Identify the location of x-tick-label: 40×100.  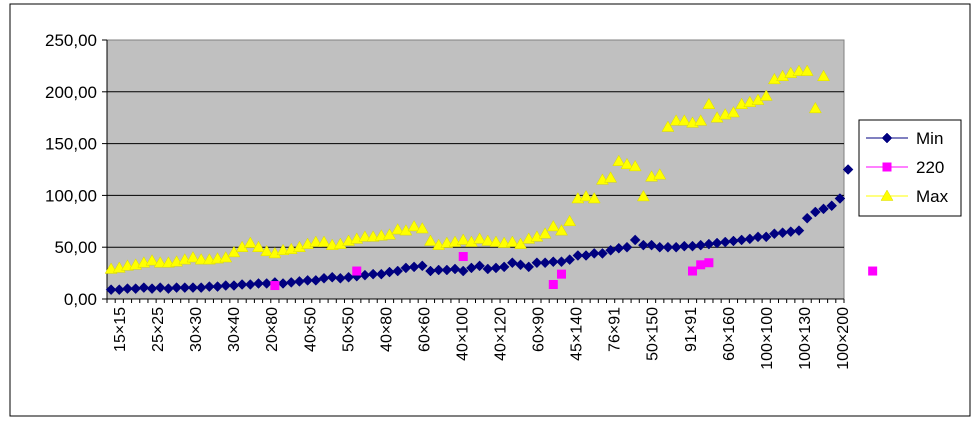
(462, 334).